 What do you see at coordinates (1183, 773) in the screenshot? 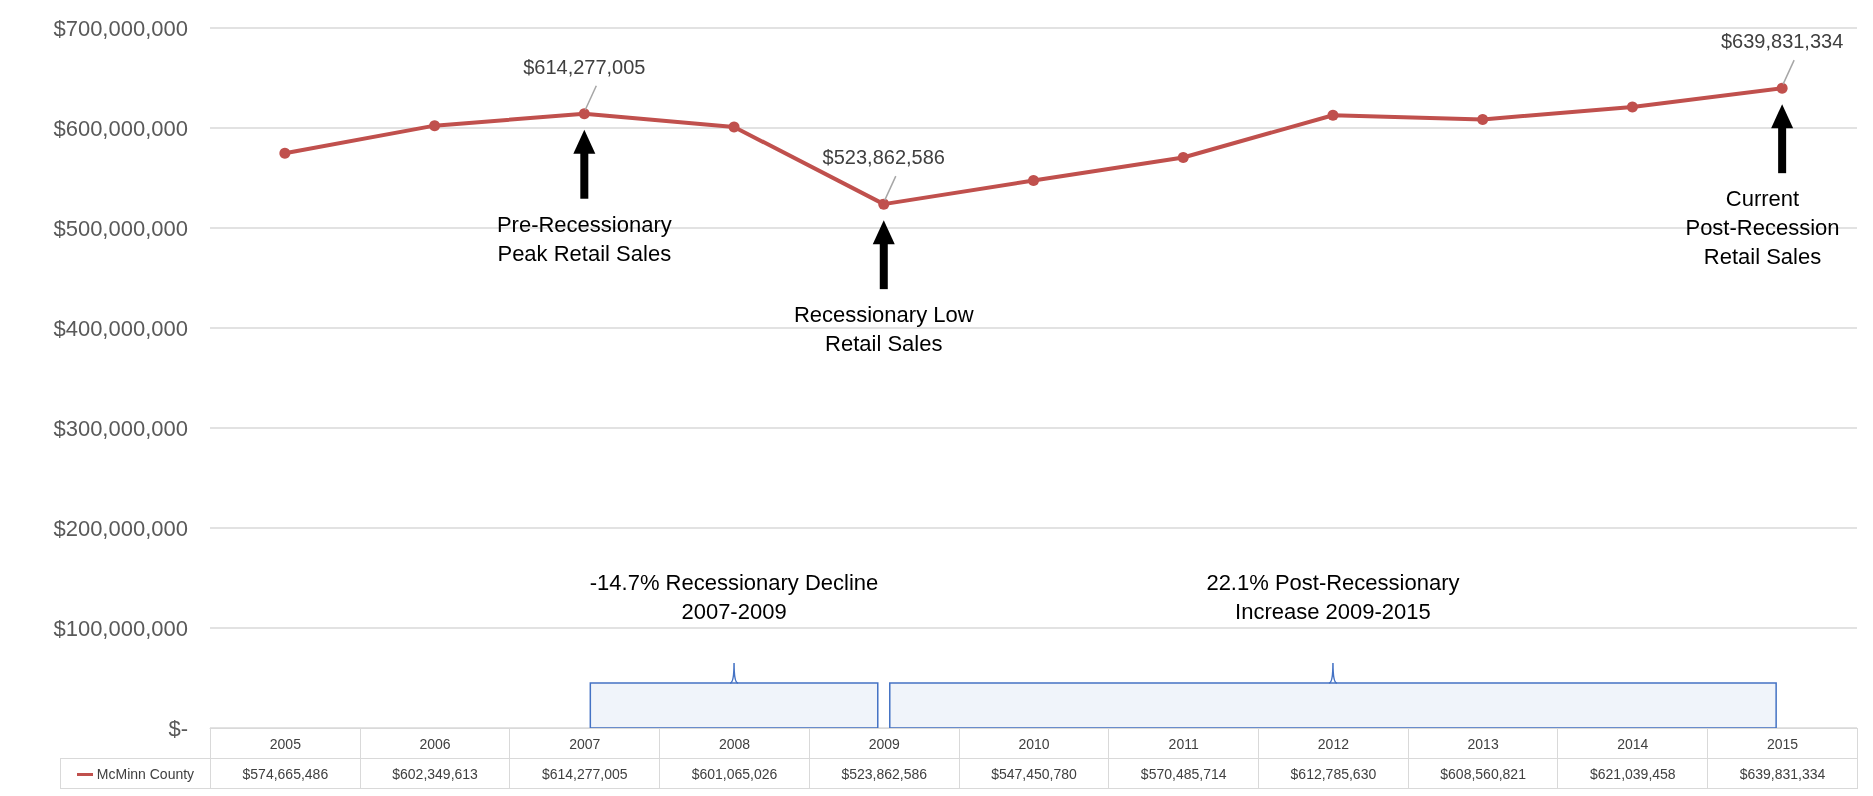
I see `data-label: $570,485,714` at bounding box center [1183, 773].